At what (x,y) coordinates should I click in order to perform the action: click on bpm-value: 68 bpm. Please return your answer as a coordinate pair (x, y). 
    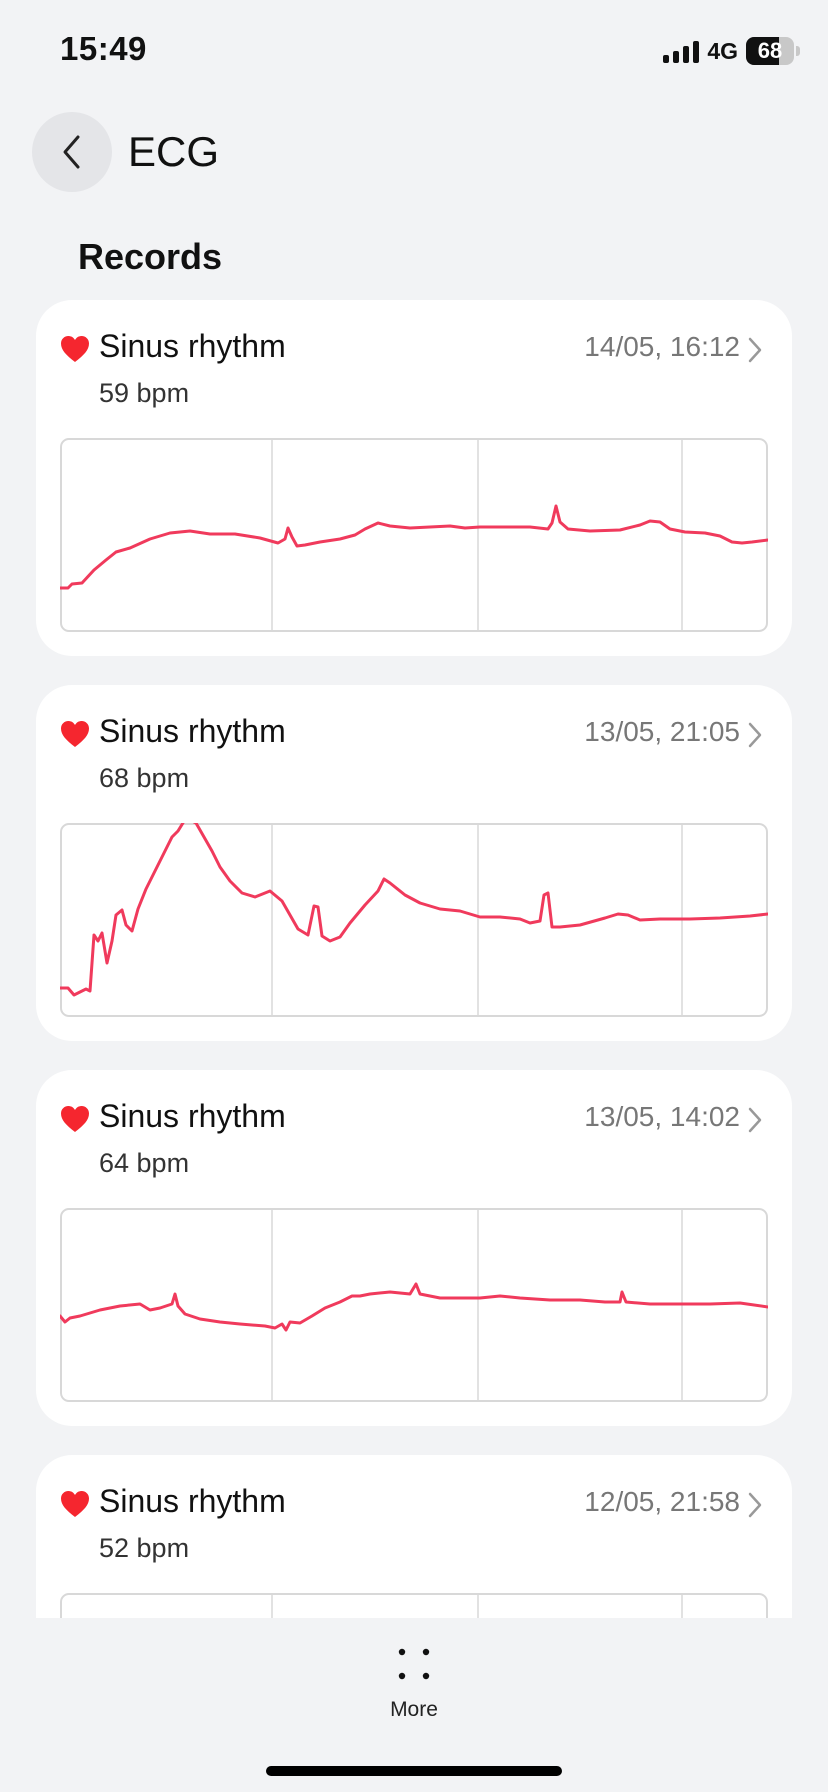
    Looking at the image, I should click on (144, 778).